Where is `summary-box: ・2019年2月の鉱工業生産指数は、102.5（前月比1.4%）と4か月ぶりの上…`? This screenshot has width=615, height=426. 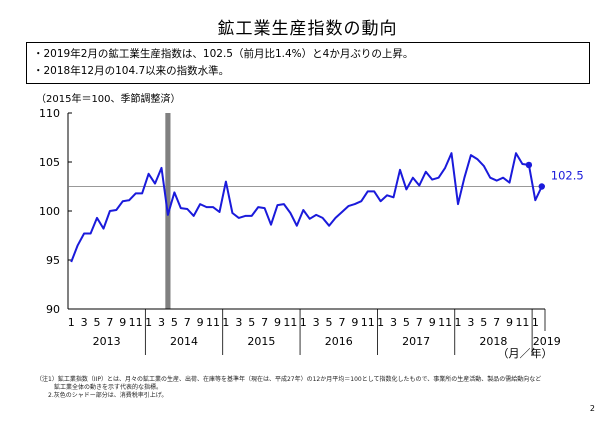
summary-box: ・2019年2月の鉱工業生産指数は、102.5（前月比1.4%）と4か月ぶりの上… is located at coordinates (308, 63).